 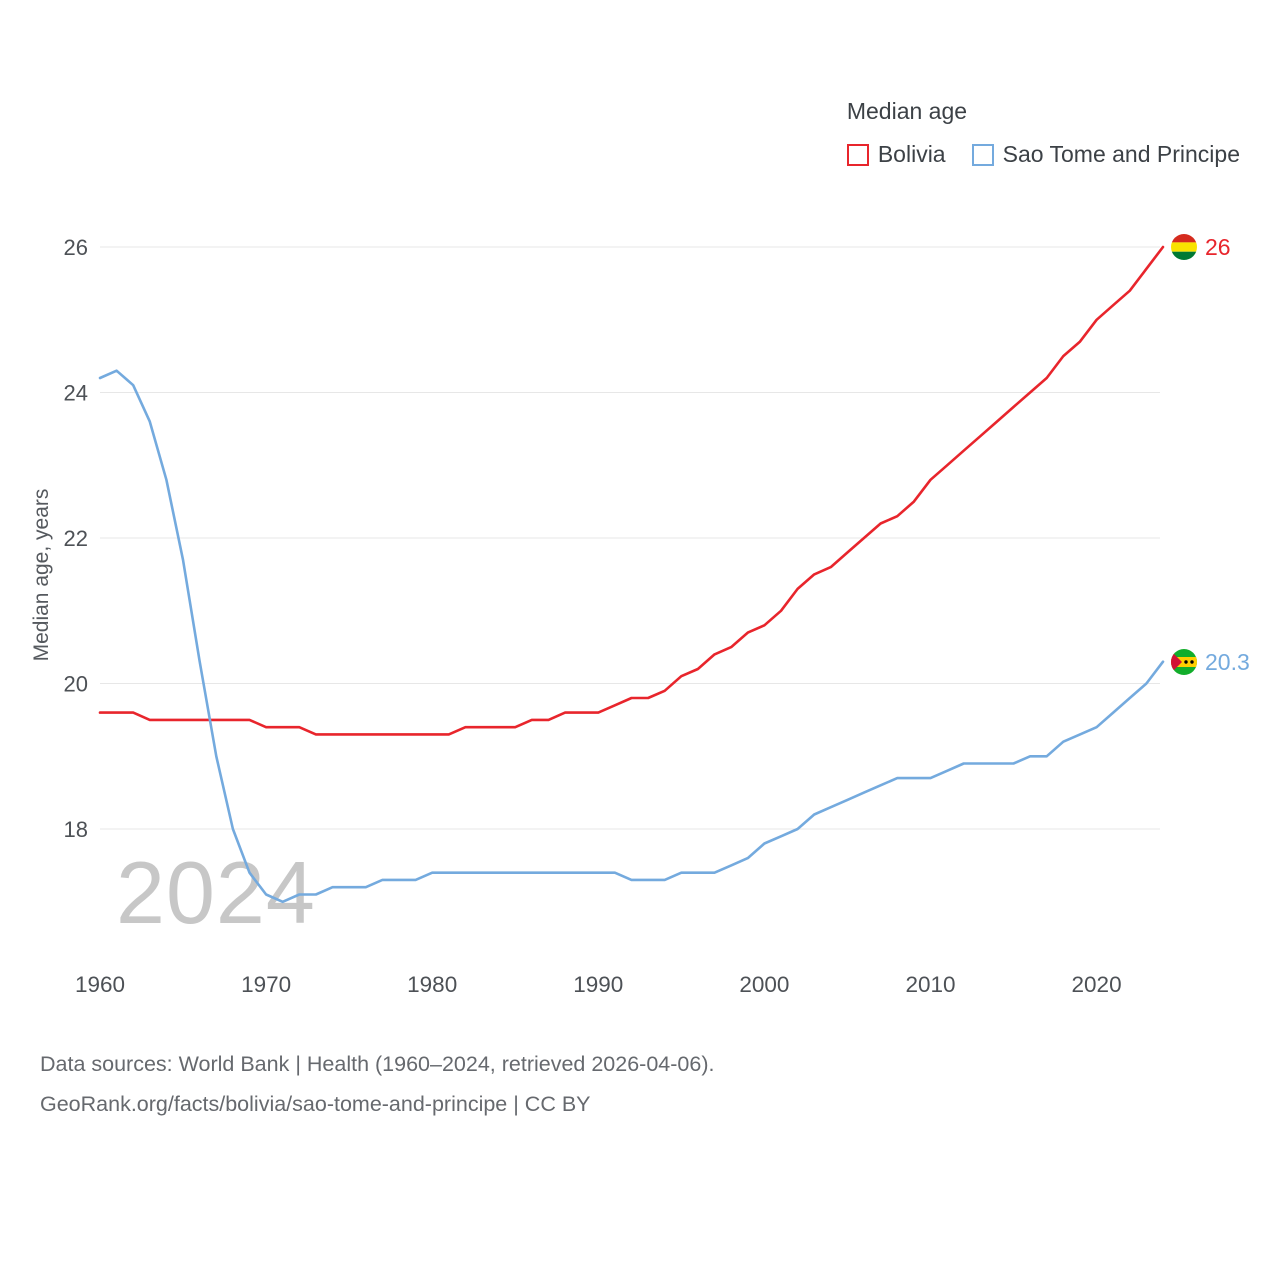 What do you see at coordinates (982, 154) in the screenshot?
I see `sao-tome-series-swatch` at bounding box center [982, 154].